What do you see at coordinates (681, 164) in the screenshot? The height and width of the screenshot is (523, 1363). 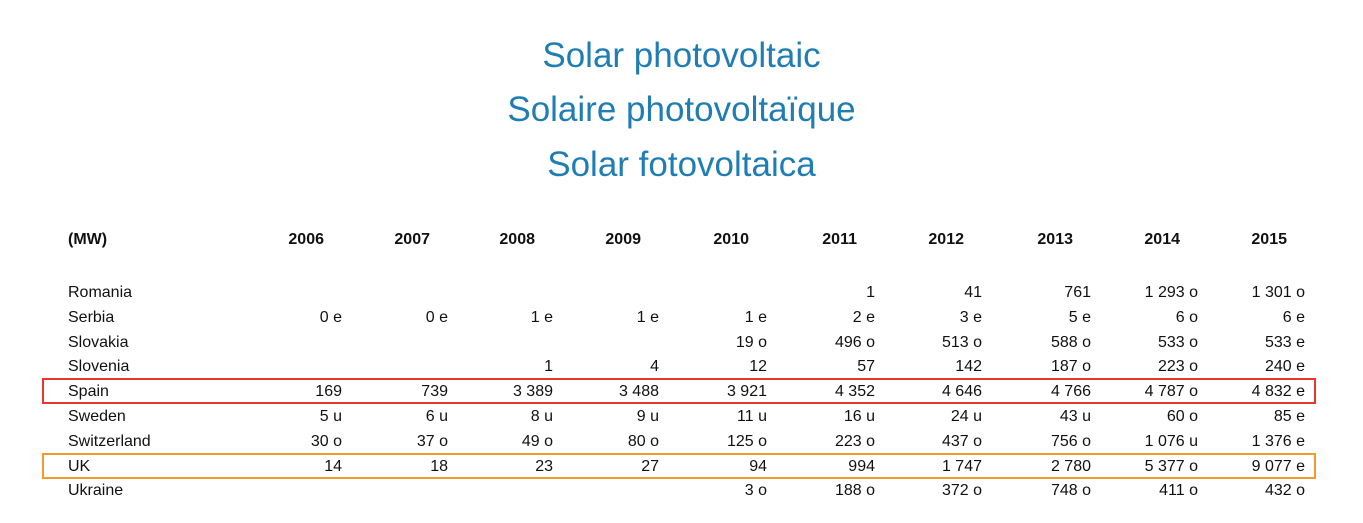 I see `title: Solar fotovoltaica` at bounding box center [681, 164].